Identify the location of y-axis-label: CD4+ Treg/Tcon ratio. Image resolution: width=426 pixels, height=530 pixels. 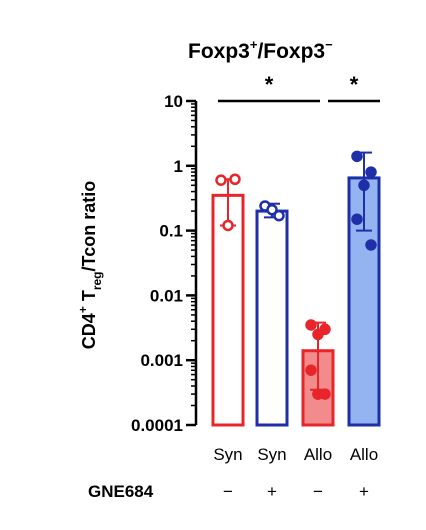
(90, 265).